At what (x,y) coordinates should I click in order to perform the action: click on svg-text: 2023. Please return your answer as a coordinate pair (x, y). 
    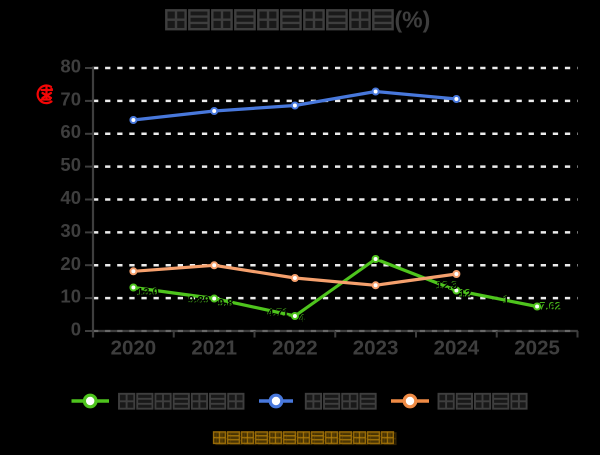
    Looking at the image, I should click on (376, 348).